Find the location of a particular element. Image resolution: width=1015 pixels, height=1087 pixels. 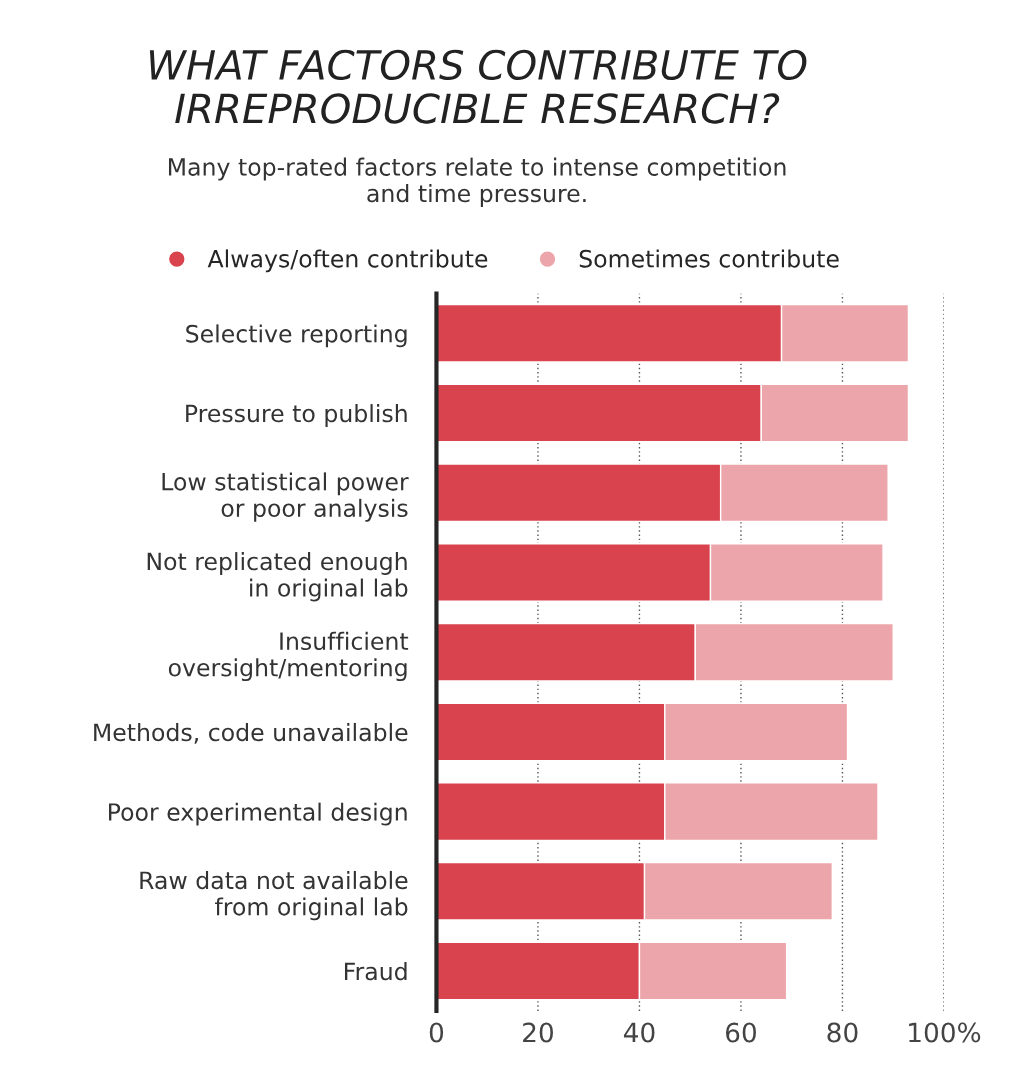

y-tick-label: Selective reporting is located at coordinates (296, 336).